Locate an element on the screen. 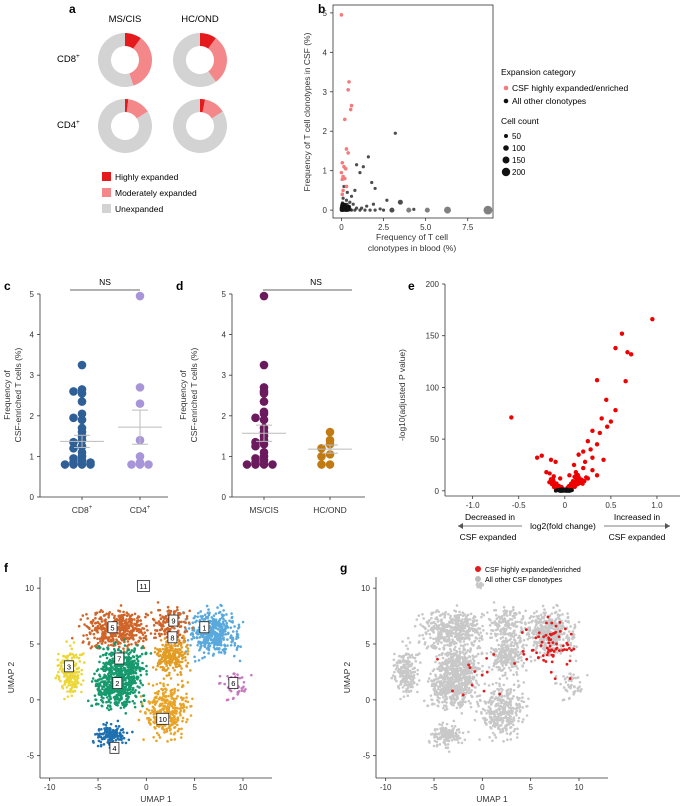 This screenshot has width=685, height=806. ytick-label: 1 is located at coordinates (224, 456).